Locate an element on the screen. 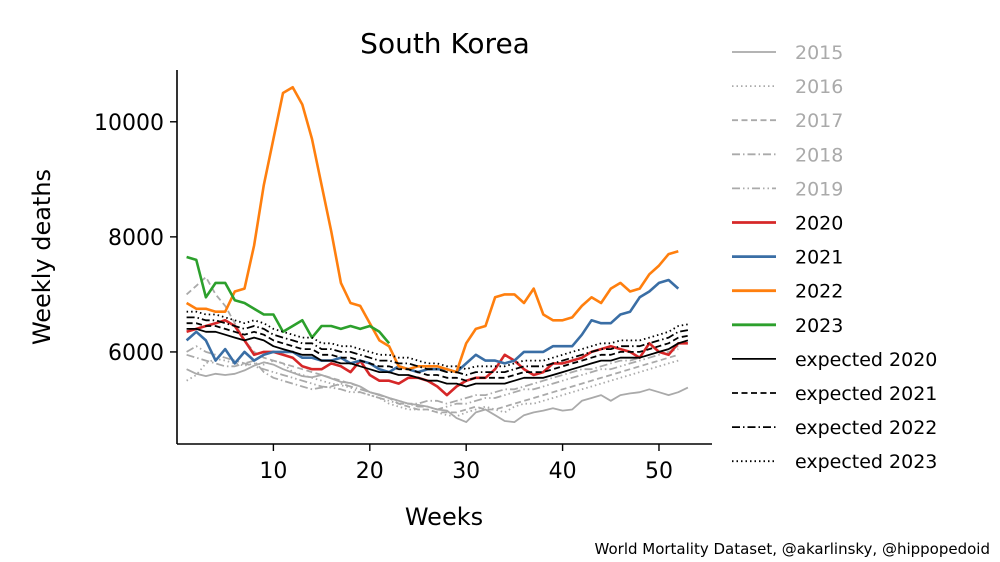 Image resolution: width=1000 pixels, height=562 pixels. series-line-expected-2021 is located at coordinates (437, 352).